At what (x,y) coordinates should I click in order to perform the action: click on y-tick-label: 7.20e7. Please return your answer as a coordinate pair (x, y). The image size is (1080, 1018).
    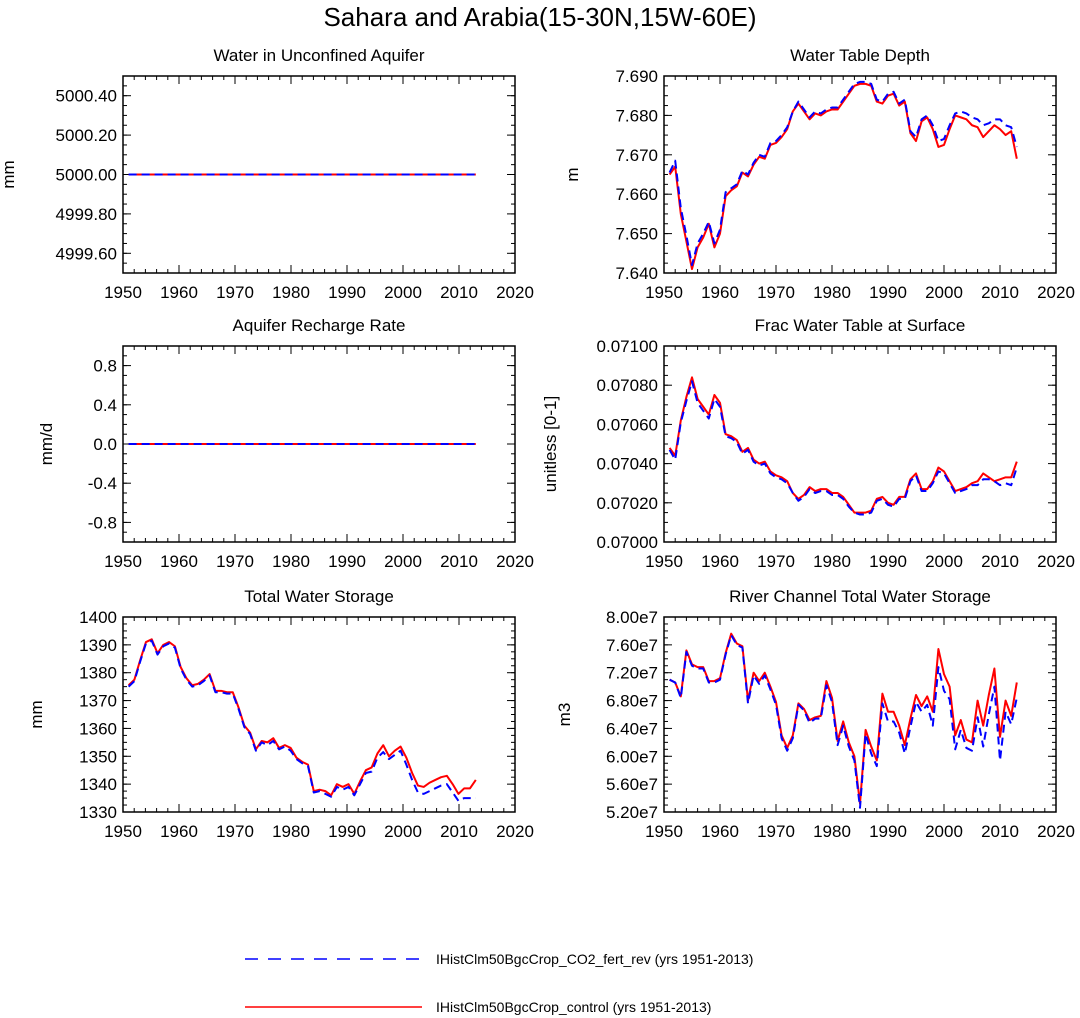
    Looking at the image, I should click on (632, 673).